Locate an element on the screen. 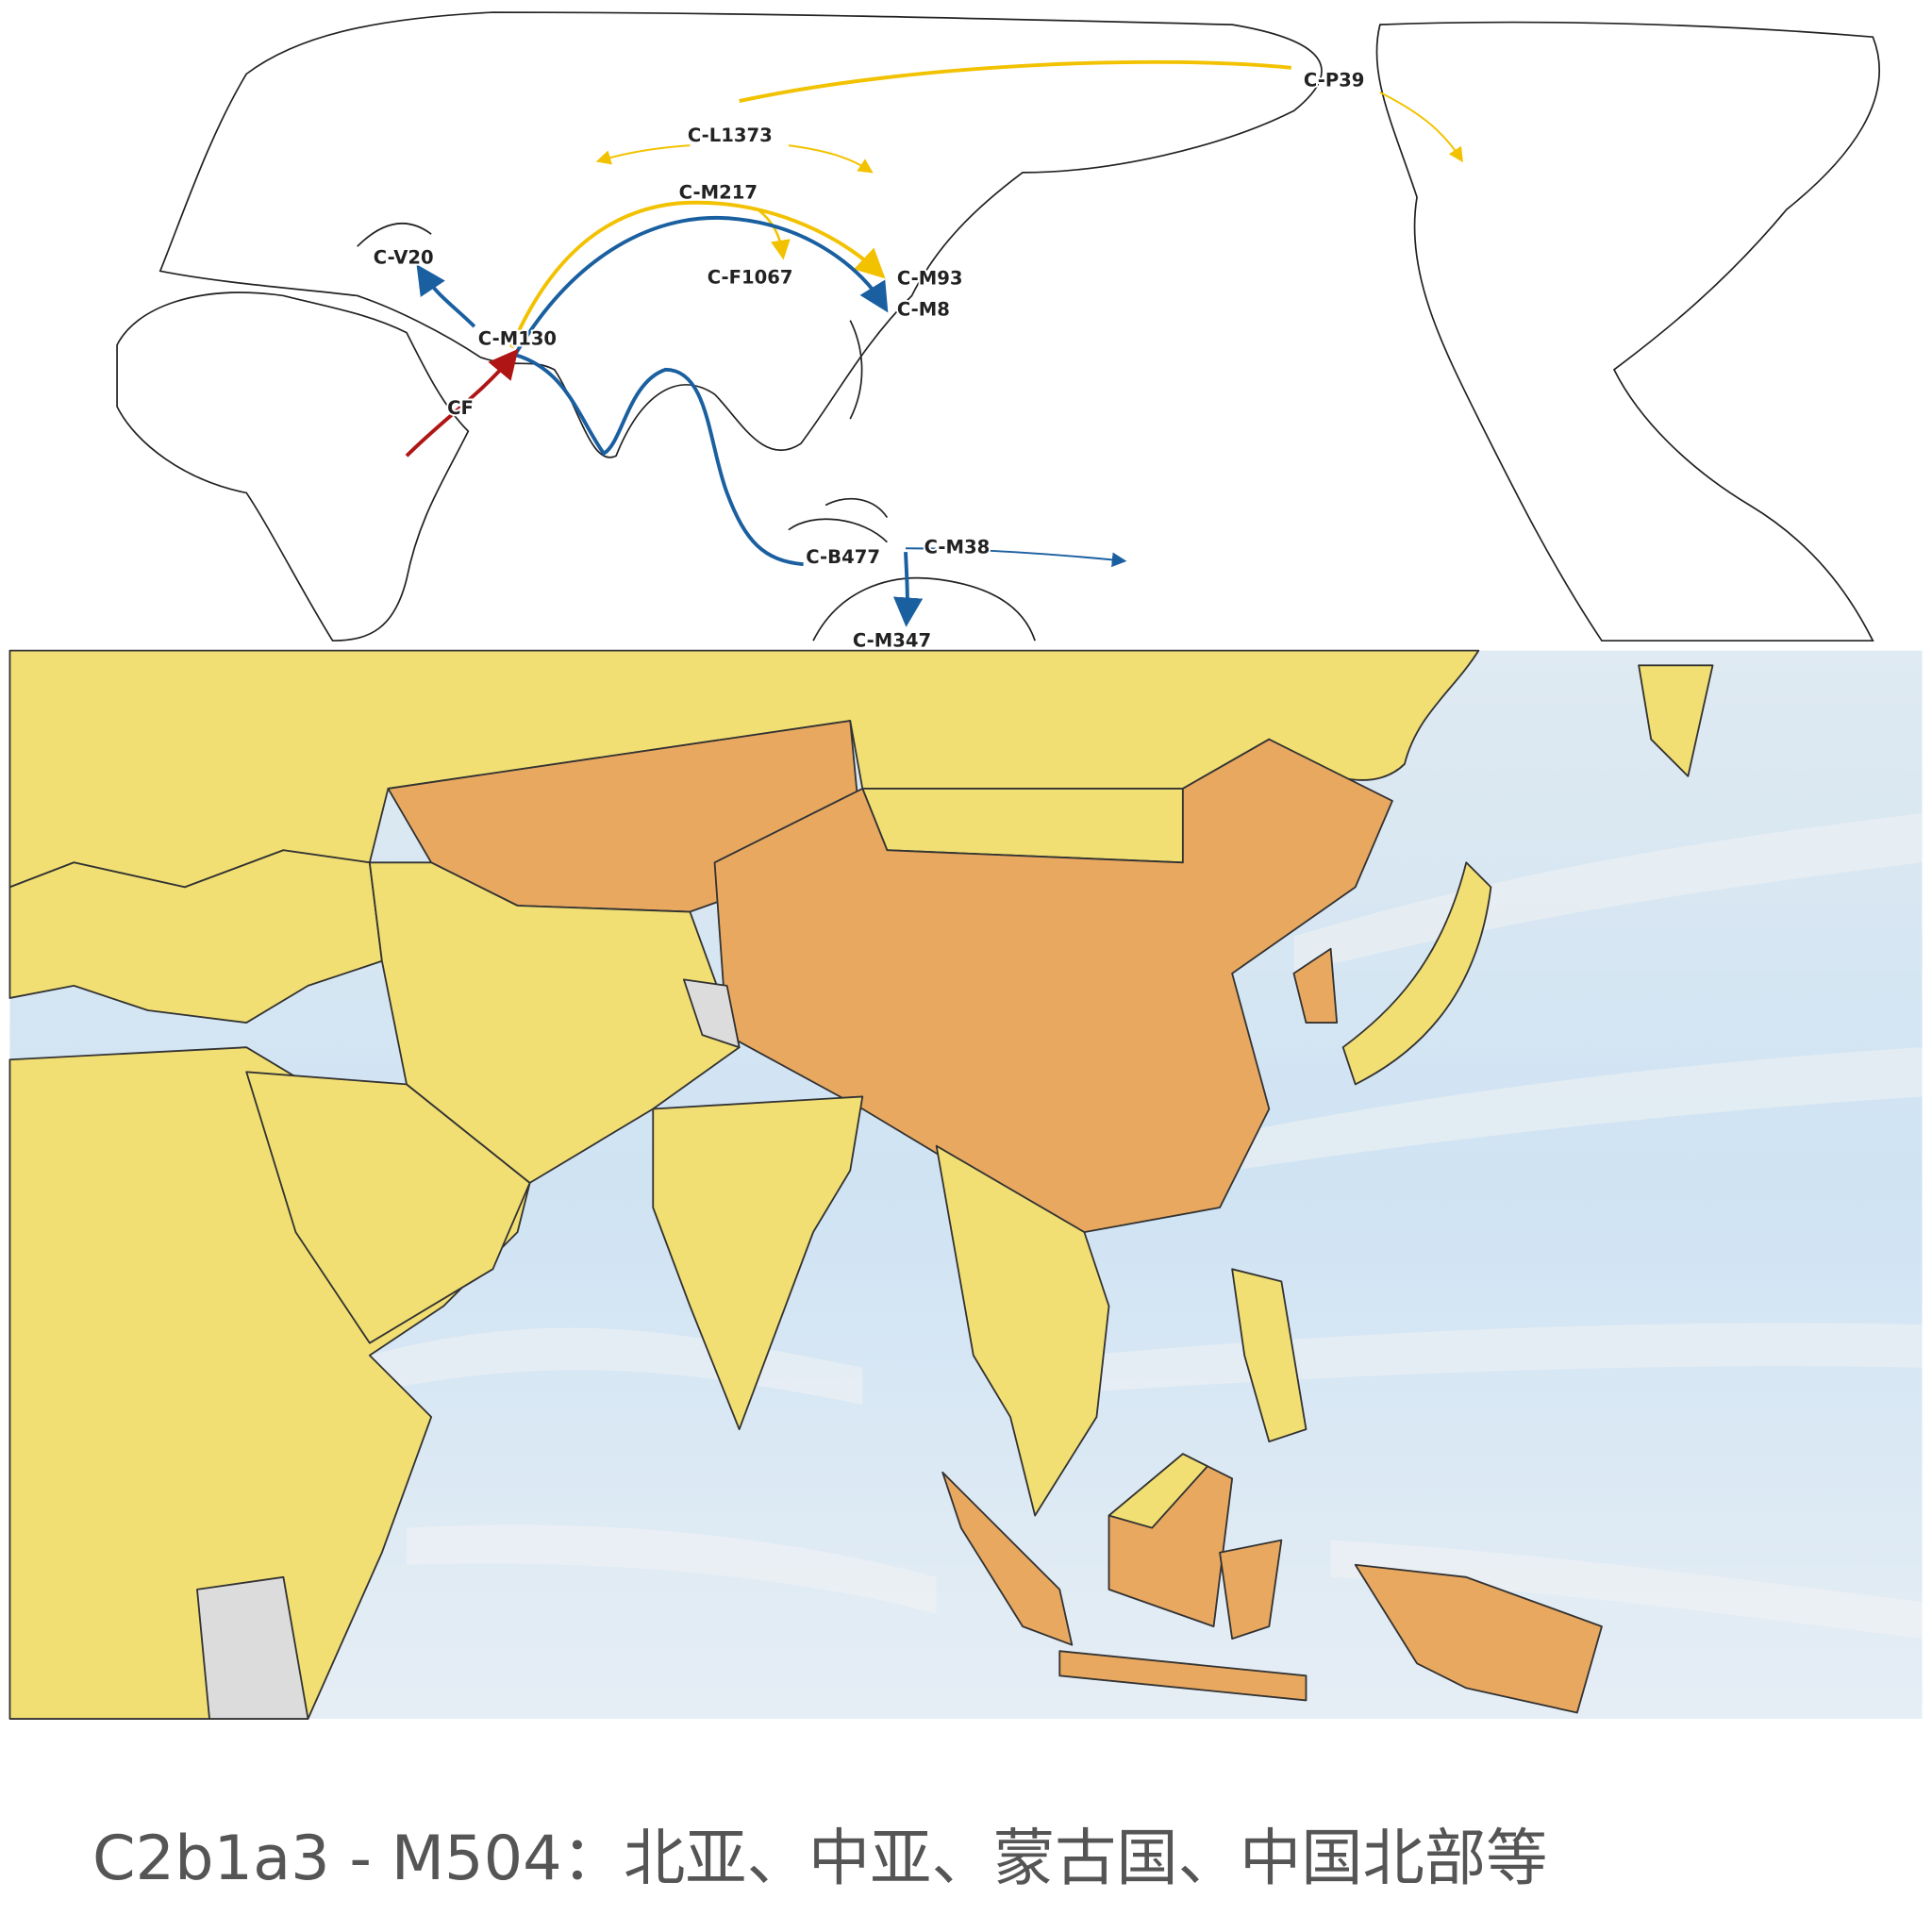 The height and width of the screenshot is (1932, 1932). route-label: C-M130 is located at coordinates (517, 339).